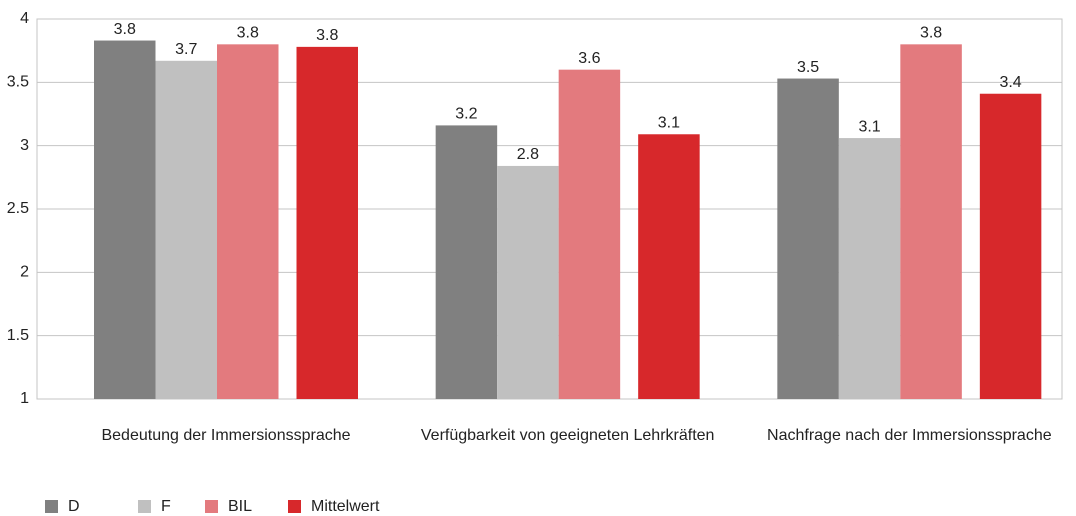 This screenshot has height=516, width=1076. What do you see at coordinates (24, 18) in the screenshot?
I see `y-tick-label: 4` at bounding box center [24, 18].